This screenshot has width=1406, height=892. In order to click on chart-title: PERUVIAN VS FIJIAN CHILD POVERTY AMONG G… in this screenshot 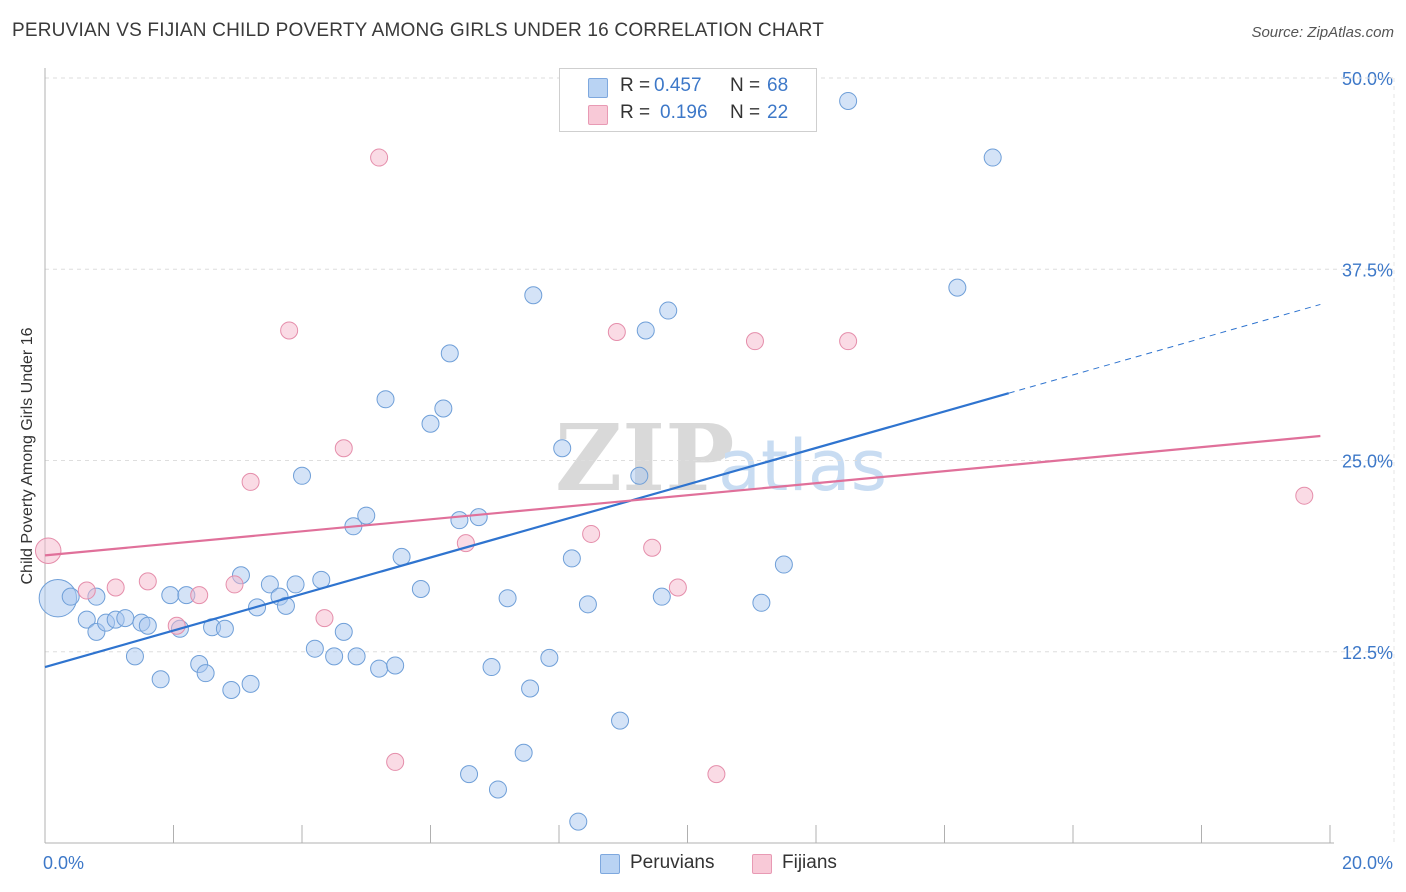, I will do `click(418, 30)`.